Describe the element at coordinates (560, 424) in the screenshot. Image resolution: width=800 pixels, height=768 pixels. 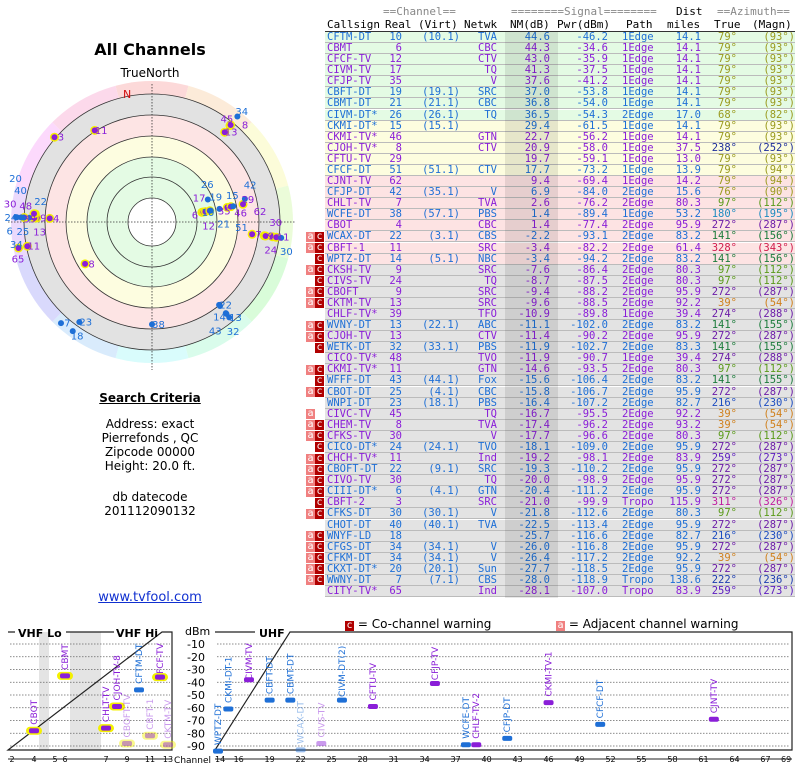
I see `table-row: CHEM-TV 8 TVA -17.4 -96.2 2Edge 93.2 39° (54°)` at that location.